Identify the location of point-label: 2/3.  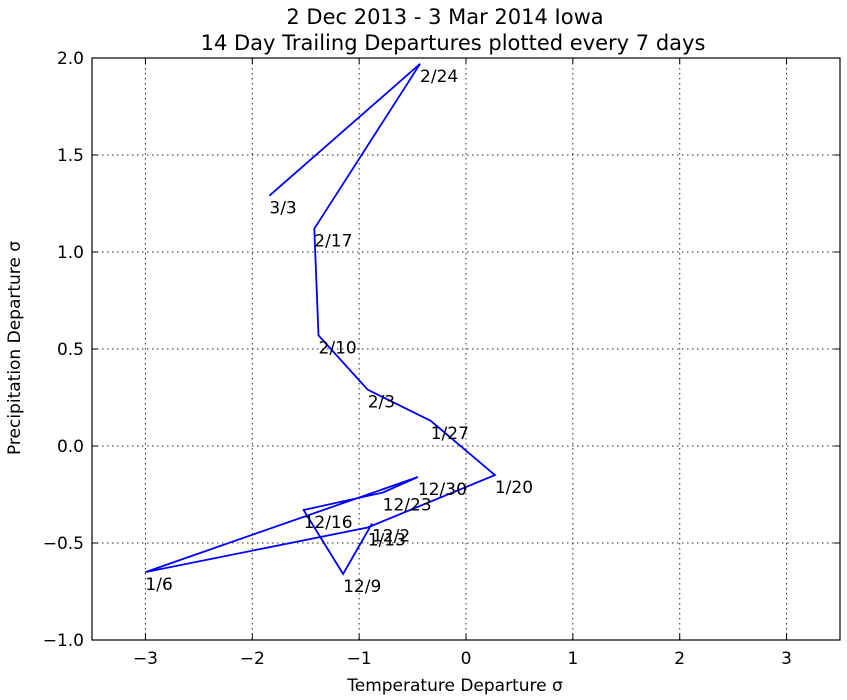
(381, 403).